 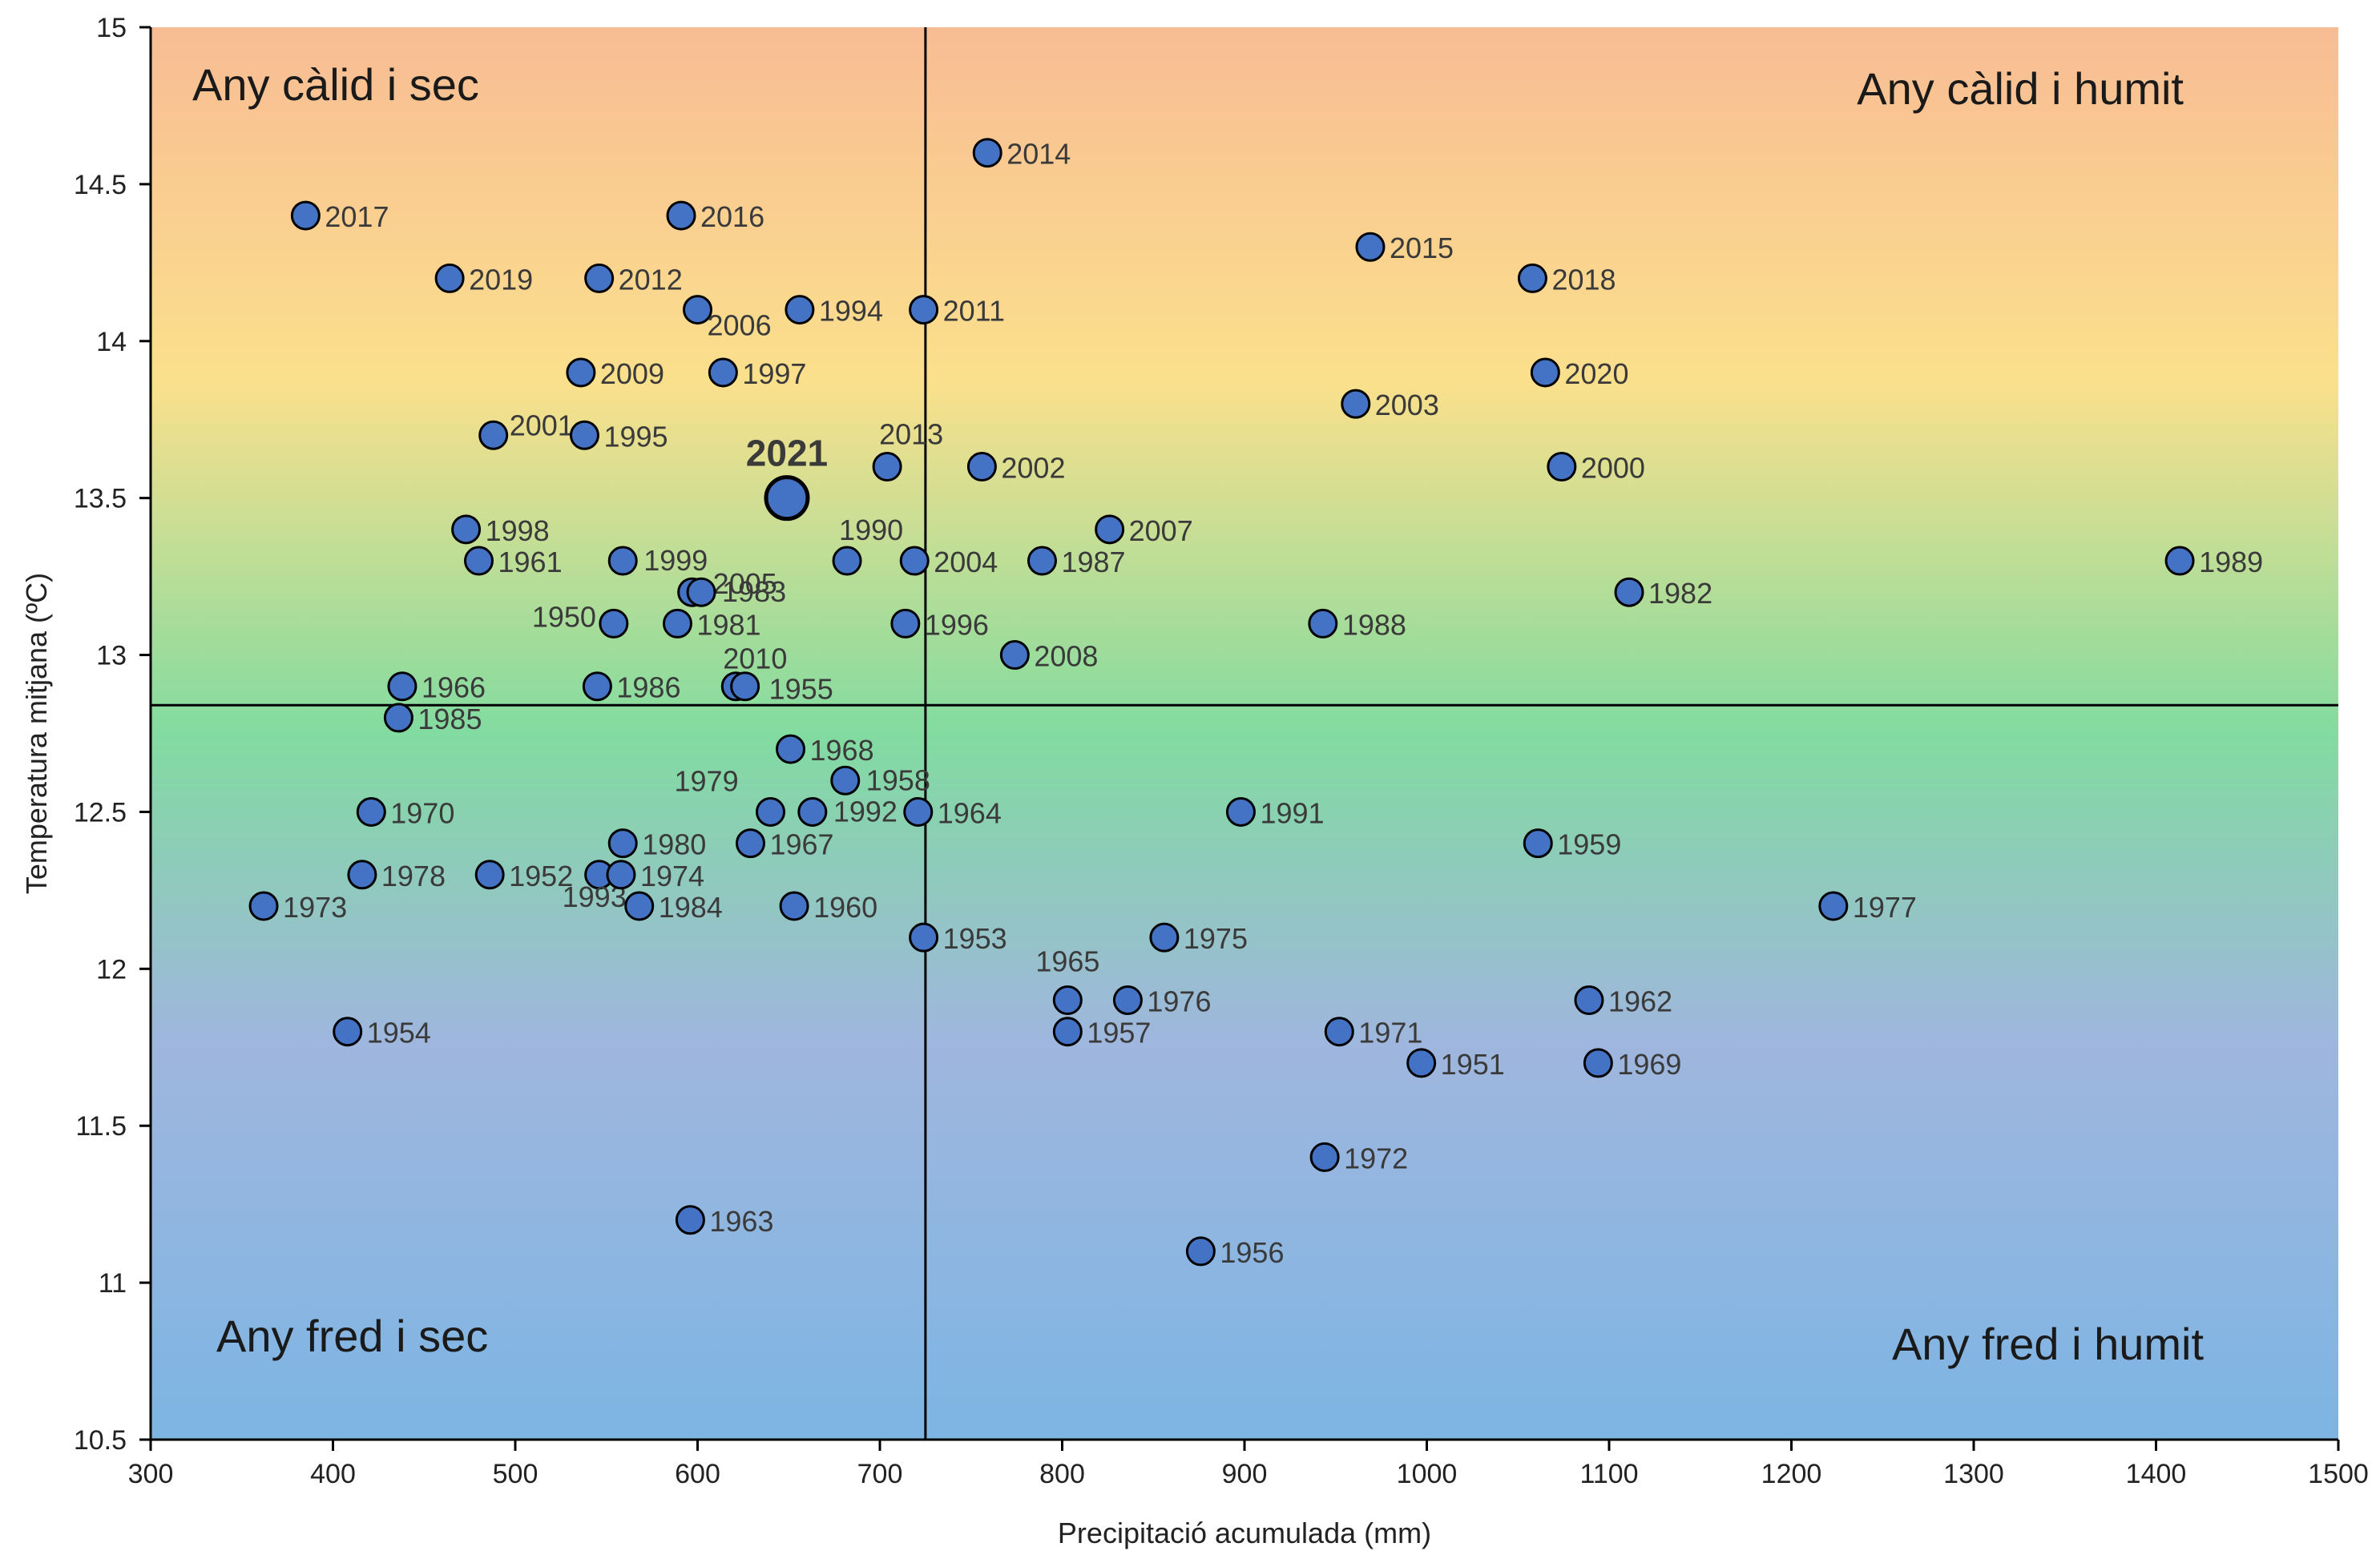 What do you see at coordinates (1589, 844) in the screenshot?
I see `point-label-1959: 1959` at bounding box center [1589, 844].